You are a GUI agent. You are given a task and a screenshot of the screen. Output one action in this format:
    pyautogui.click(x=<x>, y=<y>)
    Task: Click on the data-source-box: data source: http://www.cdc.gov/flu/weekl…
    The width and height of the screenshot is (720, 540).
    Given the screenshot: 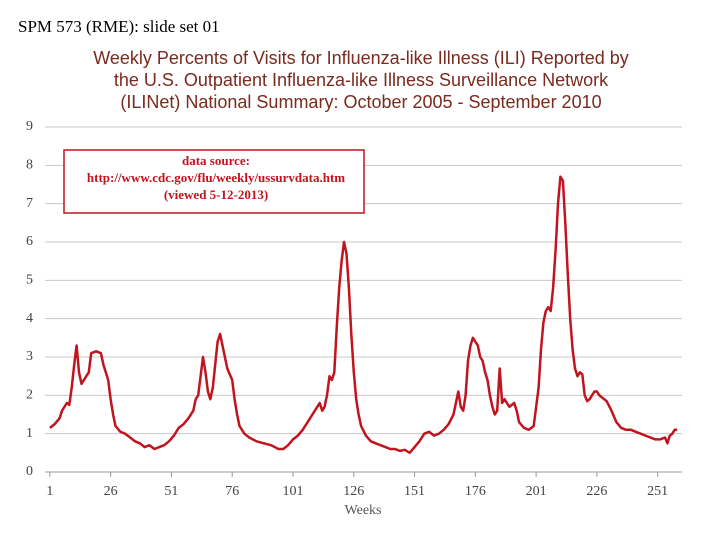 What is the action you would take?
    pyautogui.click(x=214, y=181)
    